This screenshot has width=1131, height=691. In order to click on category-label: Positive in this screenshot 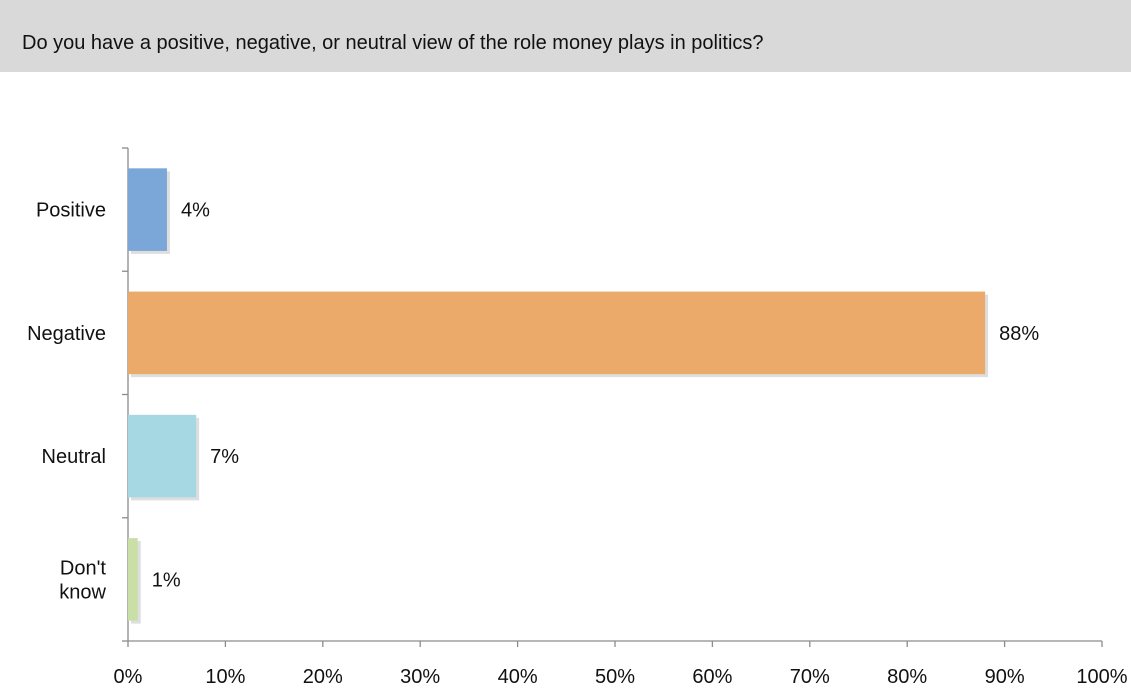, I will do `click(71, 211)`.